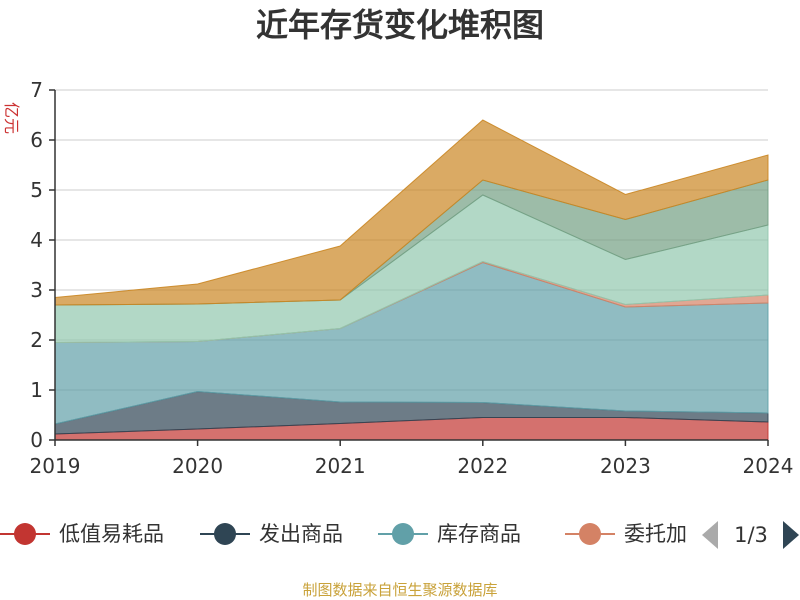 Image resolution: width=800 pixels, height=600 pixels. I want to click on y-tick-label: 1, so click(36, 390).